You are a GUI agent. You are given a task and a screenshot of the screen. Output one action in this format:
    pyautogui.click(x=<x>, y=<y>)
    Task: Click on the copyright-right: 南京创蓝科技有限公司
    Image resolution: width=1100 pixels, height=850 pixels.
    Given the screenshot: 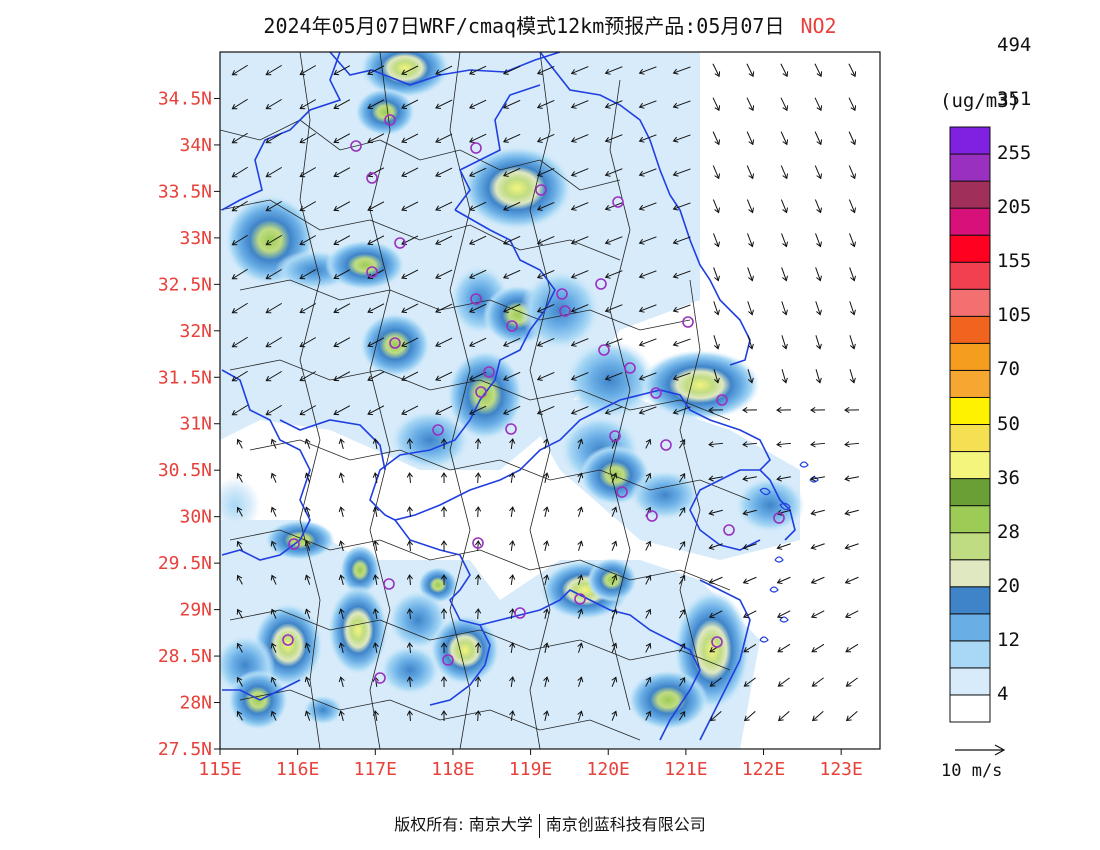 What is the action you would take?
    pyautogui.click(x=625, y=824)
    